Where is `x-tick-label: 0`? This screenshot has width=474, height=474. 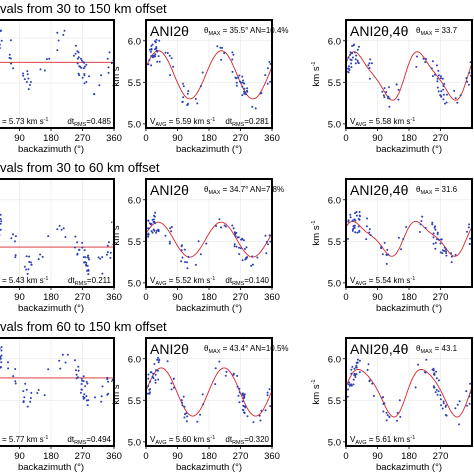 x-tick-label: 0 is located at coordinates (345, 138).